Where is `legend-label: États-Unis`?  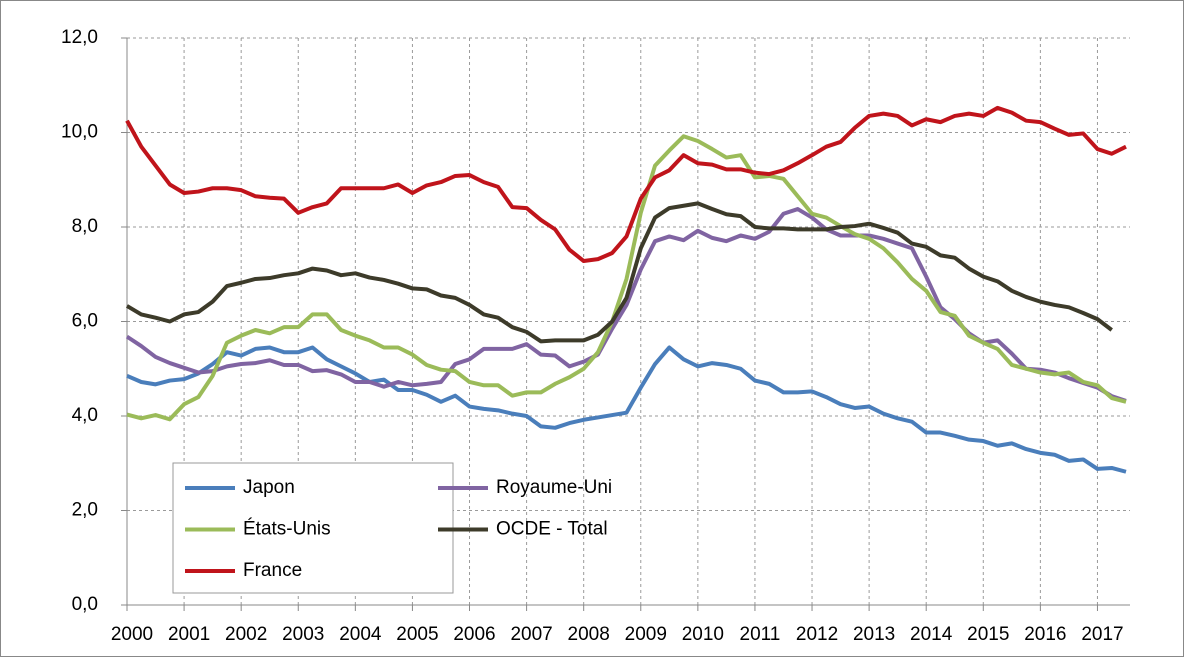 legend-label: États-Unis is located at coordinates (287, 529).